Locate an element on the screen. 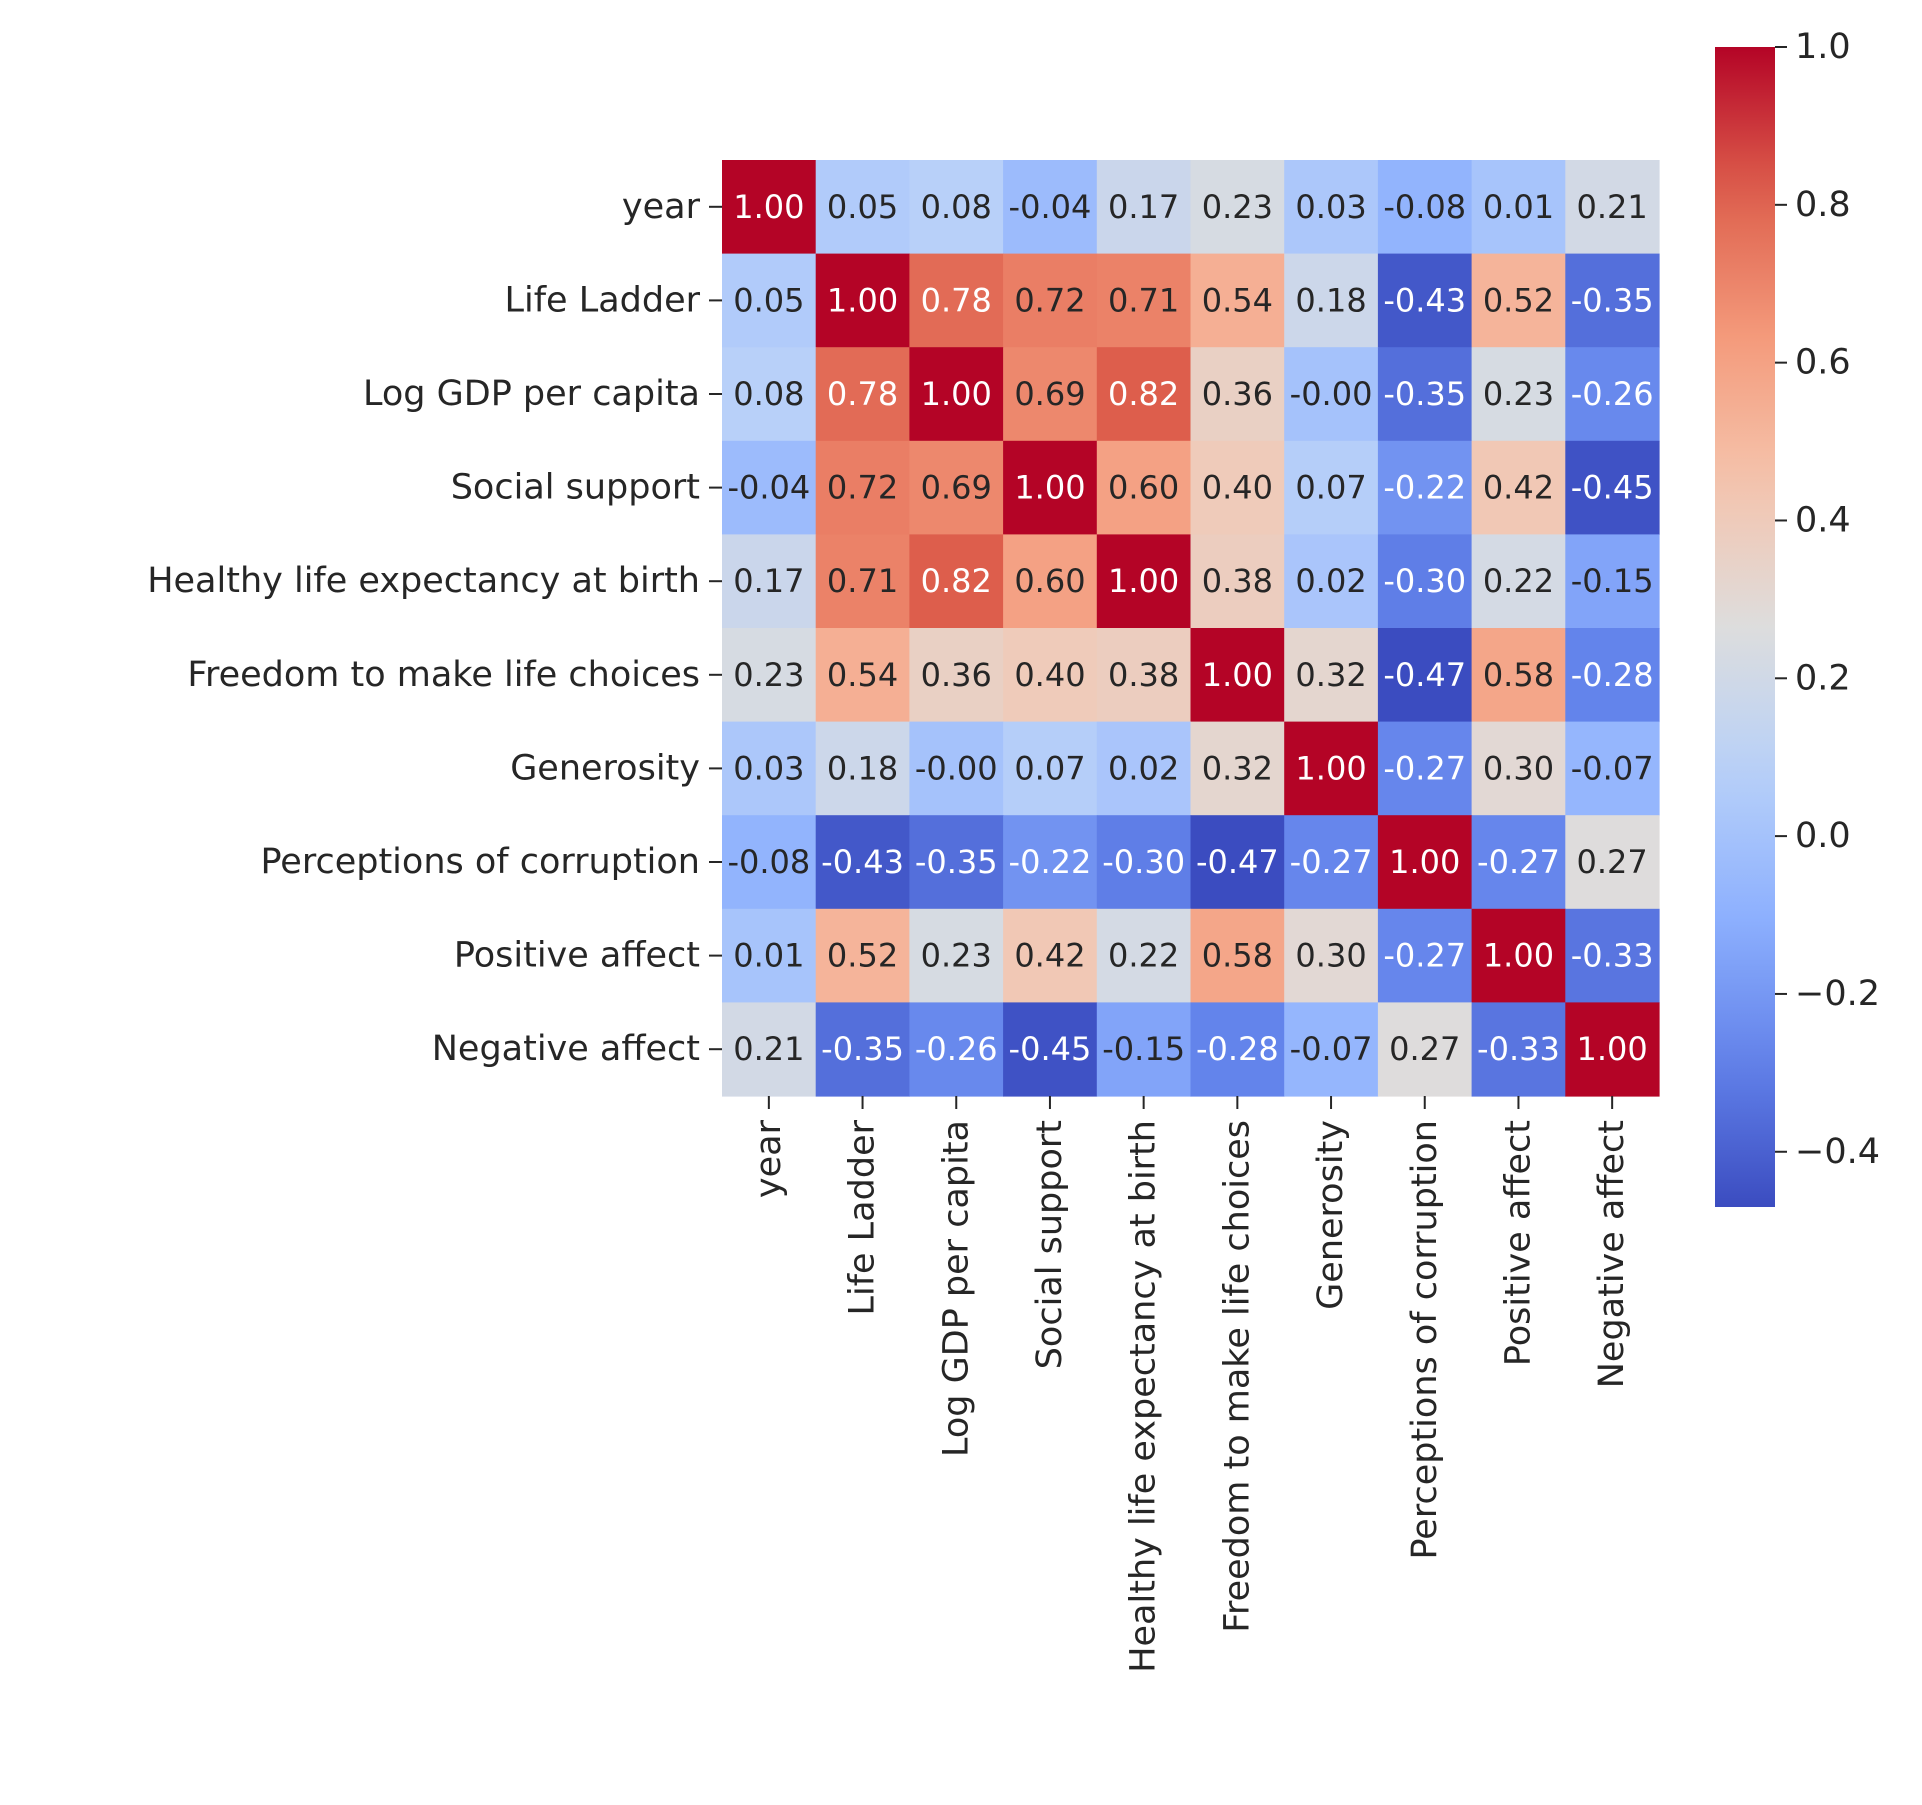 This screenshot has height=1805, width=1922. y-tick-label: Social support is located at coordinates (575, 488).